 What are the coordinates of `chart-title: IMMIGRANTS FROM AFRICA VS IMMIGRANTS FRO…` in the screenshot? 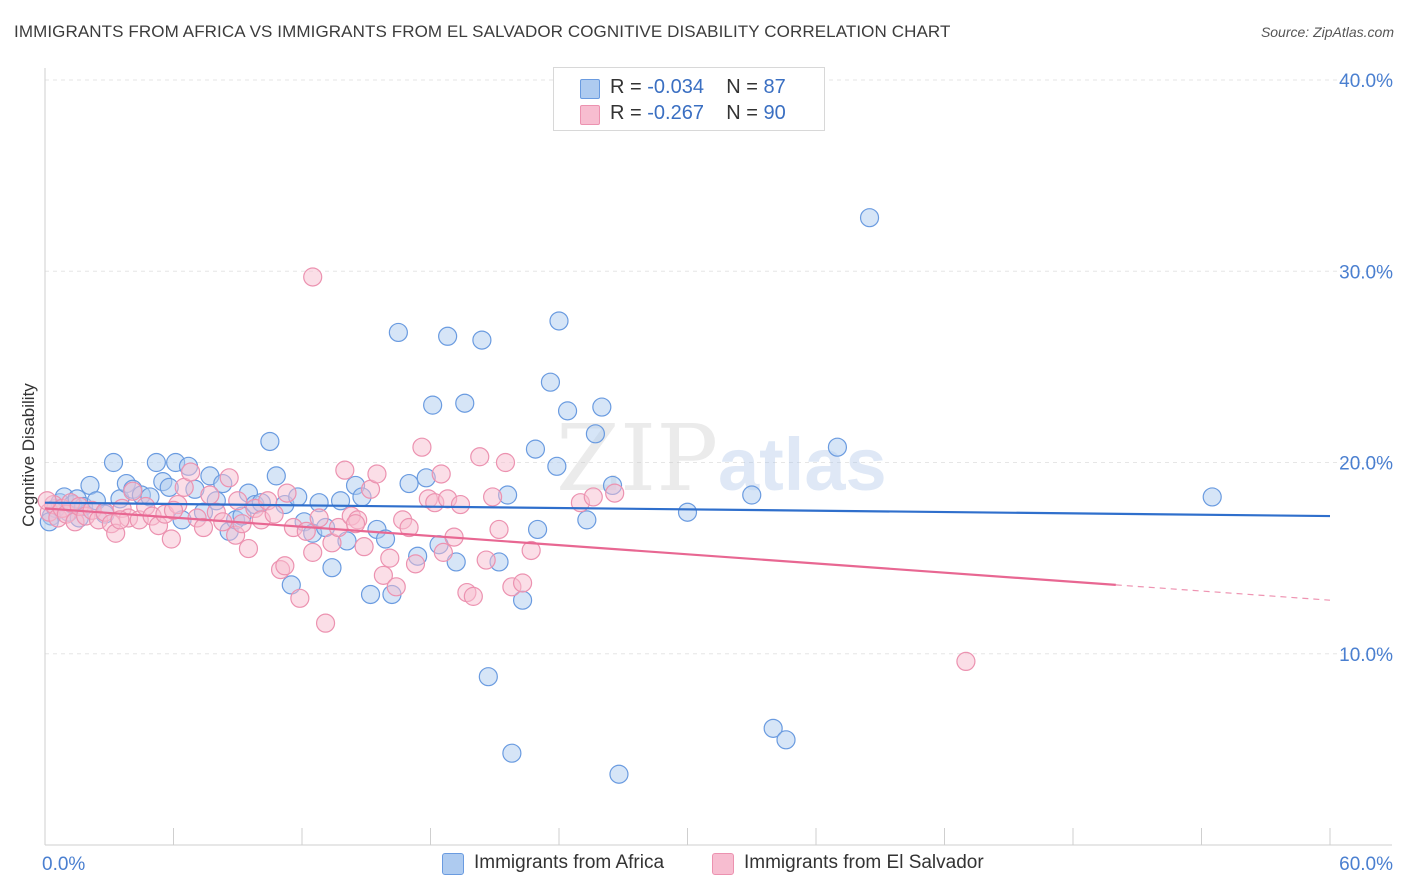 It's located at (482, 31).